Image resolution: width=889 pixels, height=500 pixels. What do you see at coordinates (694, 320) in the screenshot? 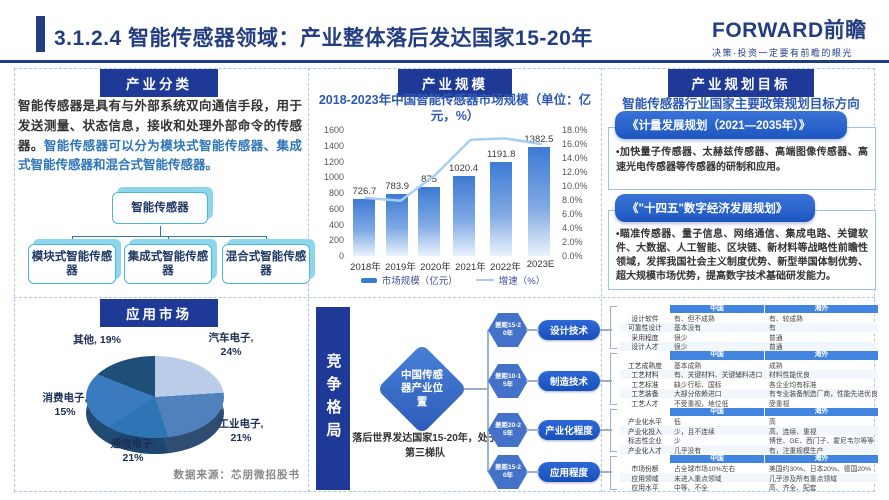
I see `china-value-cell: 有、但不成熟` at bounding box center [694, 320].